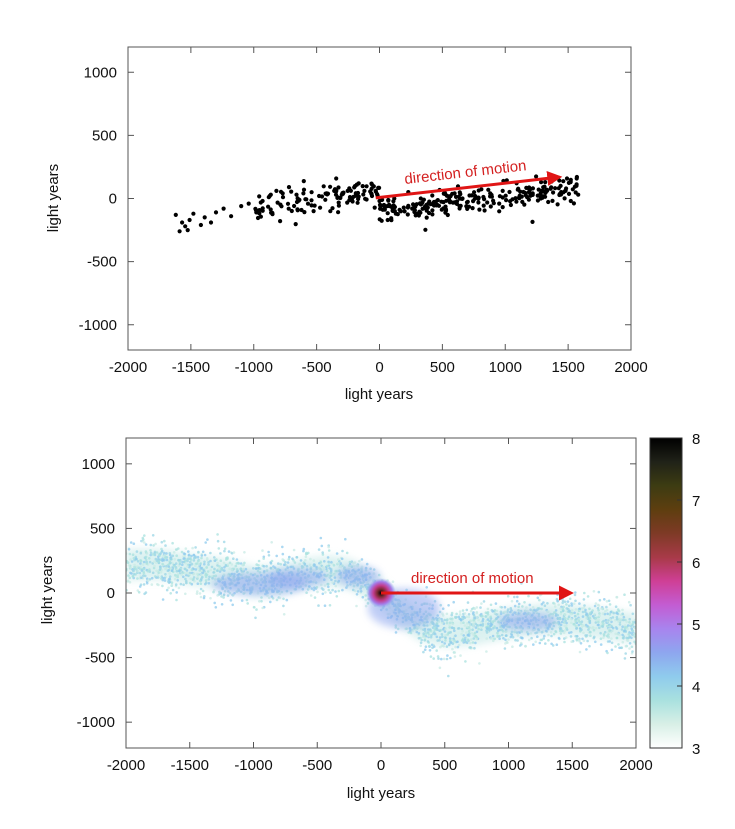 The height and width of the screenshot is (829, 735). I want to click on x-tick-label: 0, so click(381, 765).